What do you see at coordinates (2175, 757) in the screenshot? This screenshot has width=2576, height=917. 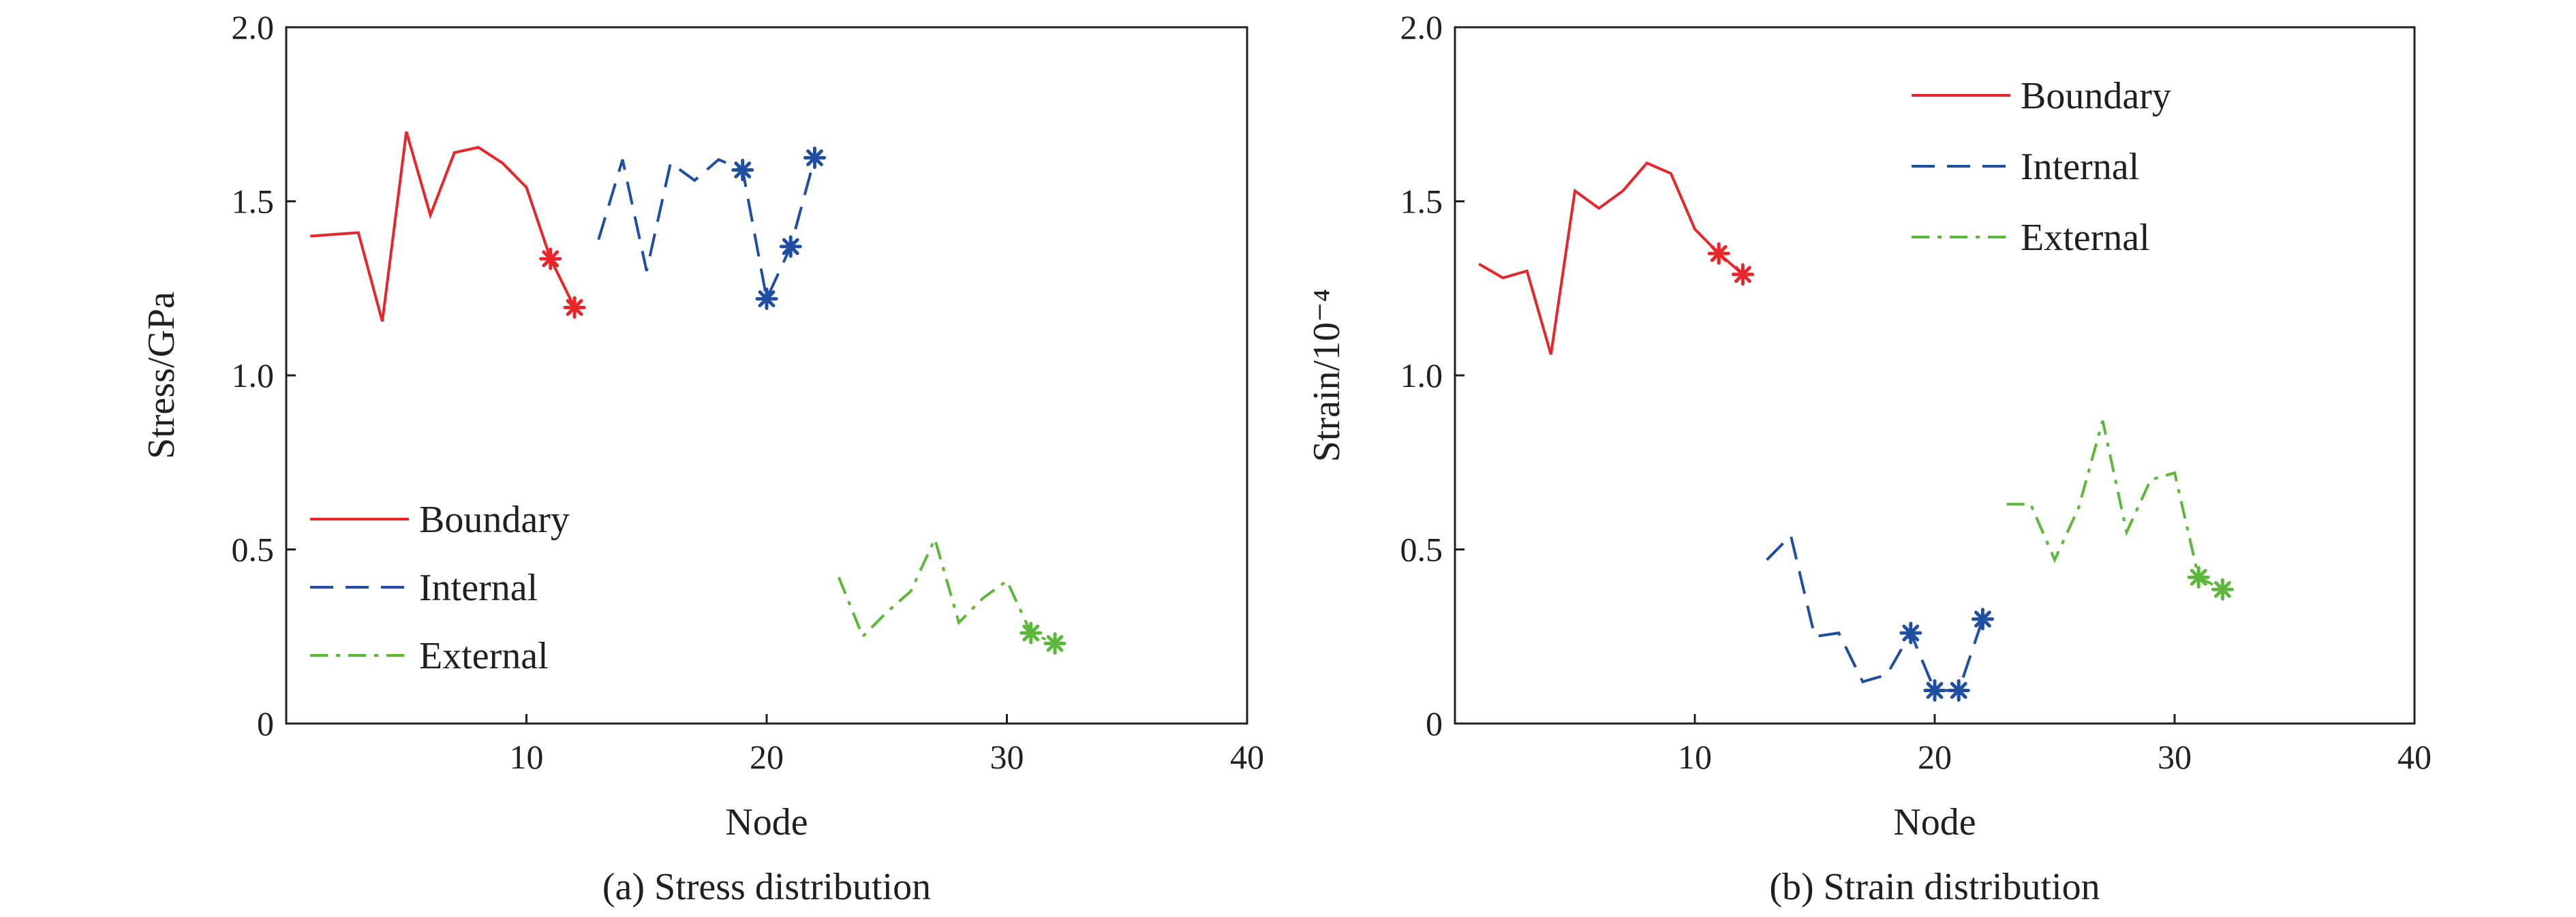 I see `panel-b-x-tick-label: 30` at bounding box center [2175, 757].